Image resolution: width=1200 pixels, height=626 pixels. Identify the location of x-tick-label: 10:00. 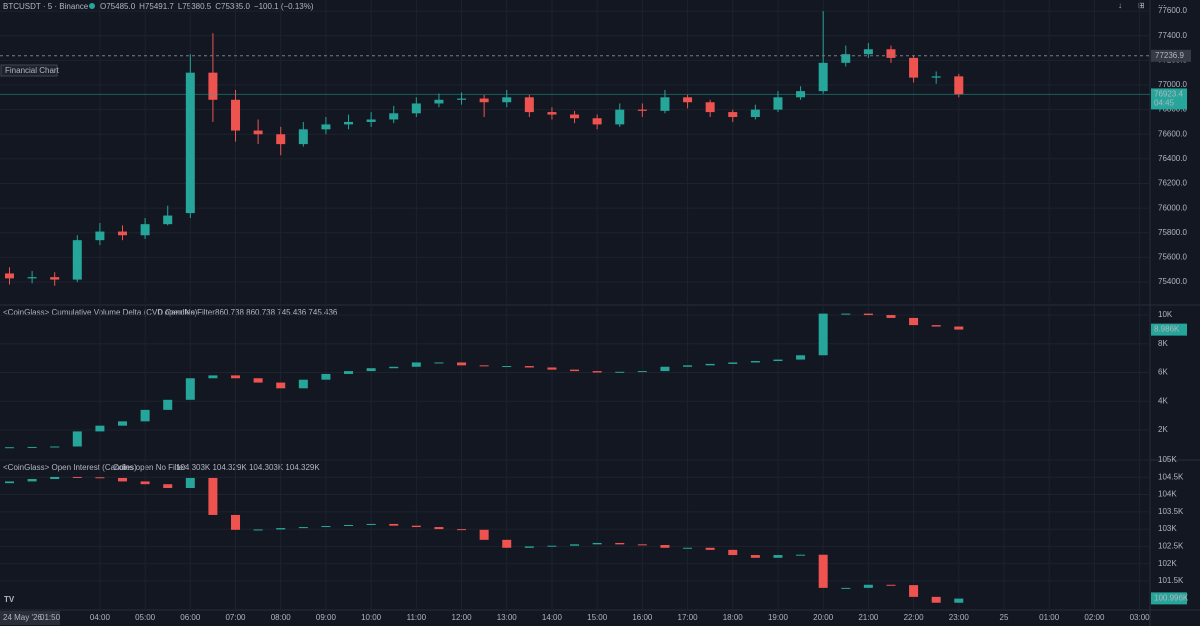
(371, 617).